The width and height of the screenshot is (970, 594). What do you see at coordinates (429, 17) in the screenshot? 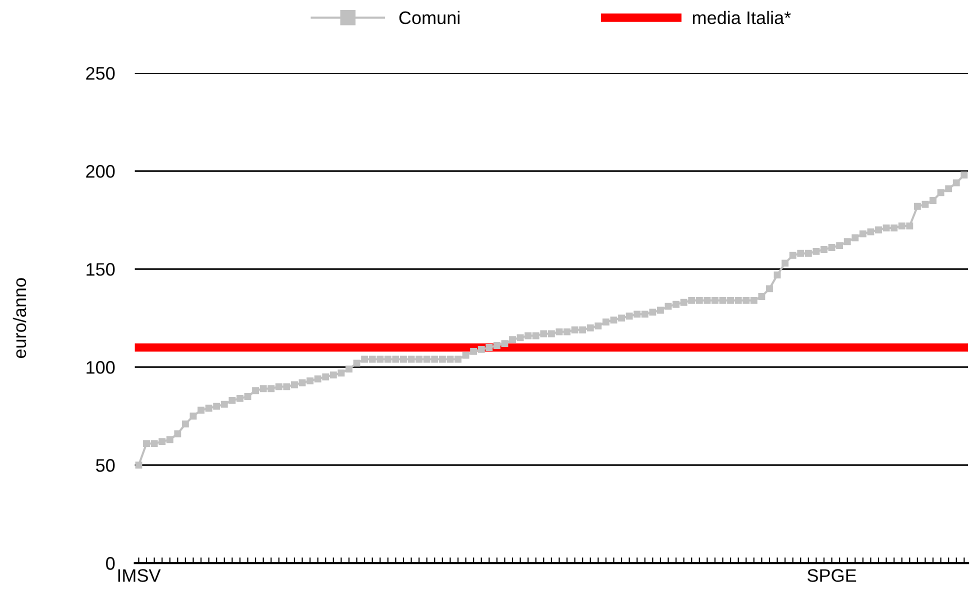
I see `legend-label: Comuni` at bounding box center [429, 17].